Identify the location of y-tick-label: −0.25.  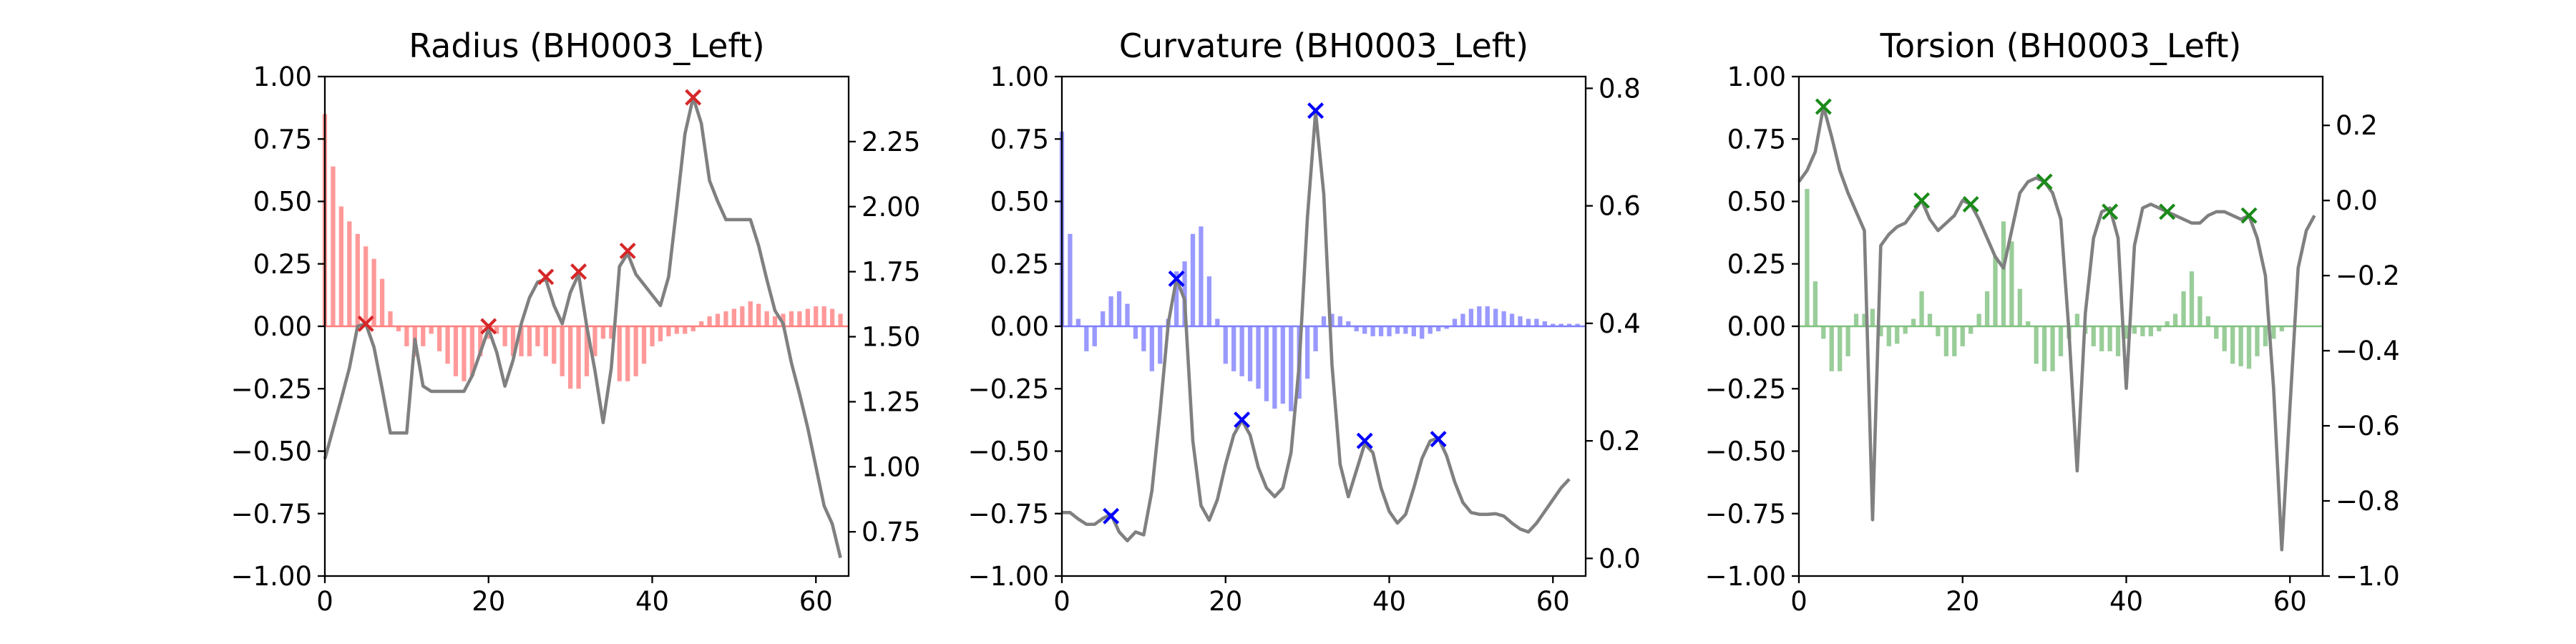
(1008, 389).